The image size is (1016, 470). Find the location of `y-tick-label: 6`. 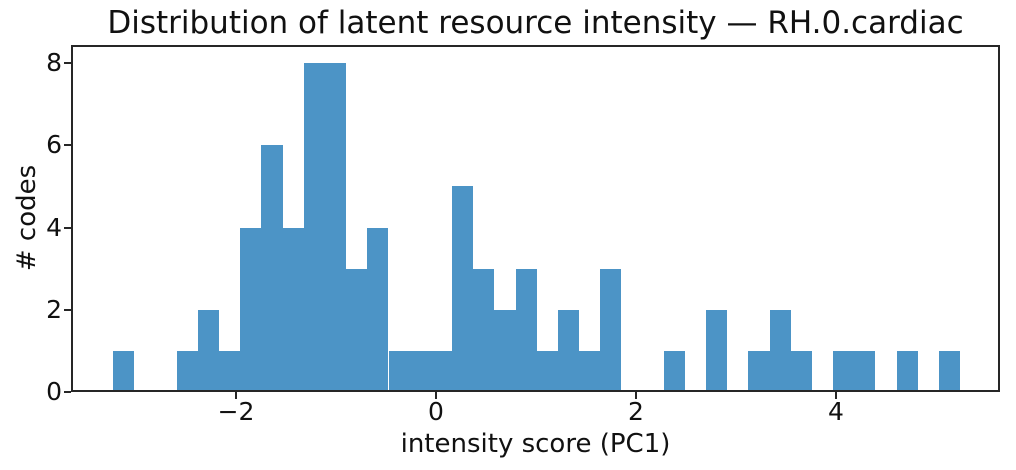

y-tick-label: 6 is located at coordinates (54, 145).